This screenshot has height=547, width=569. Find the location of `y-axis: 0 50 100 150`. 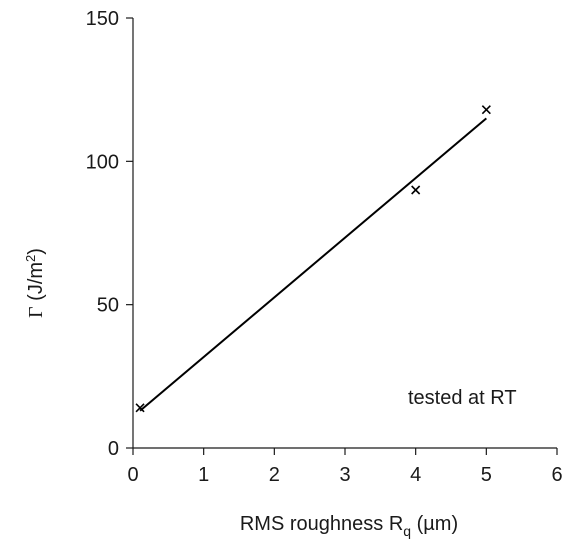

y-axis: 0 50 100 150 is located at coordinates (110, 234).